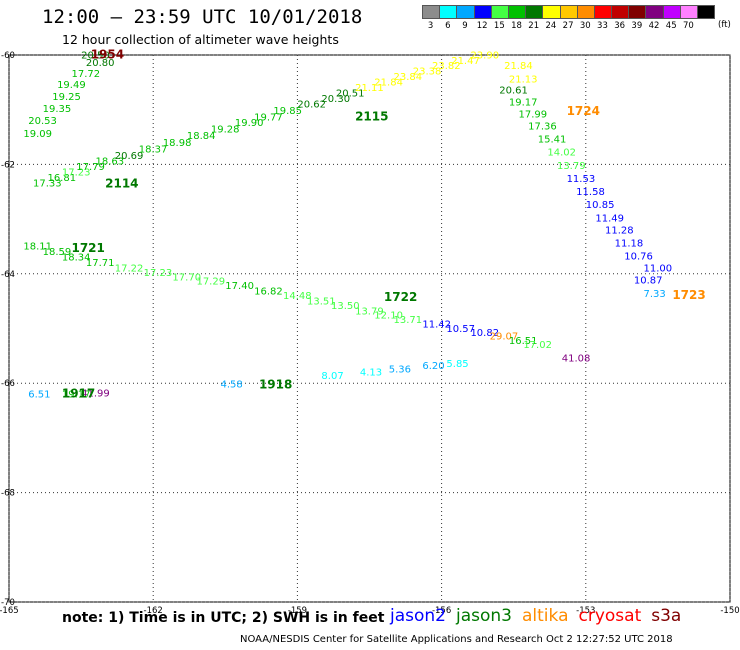 The image size is (740, 650). I want to click on colorbar-label: 18, so click(516, 26).